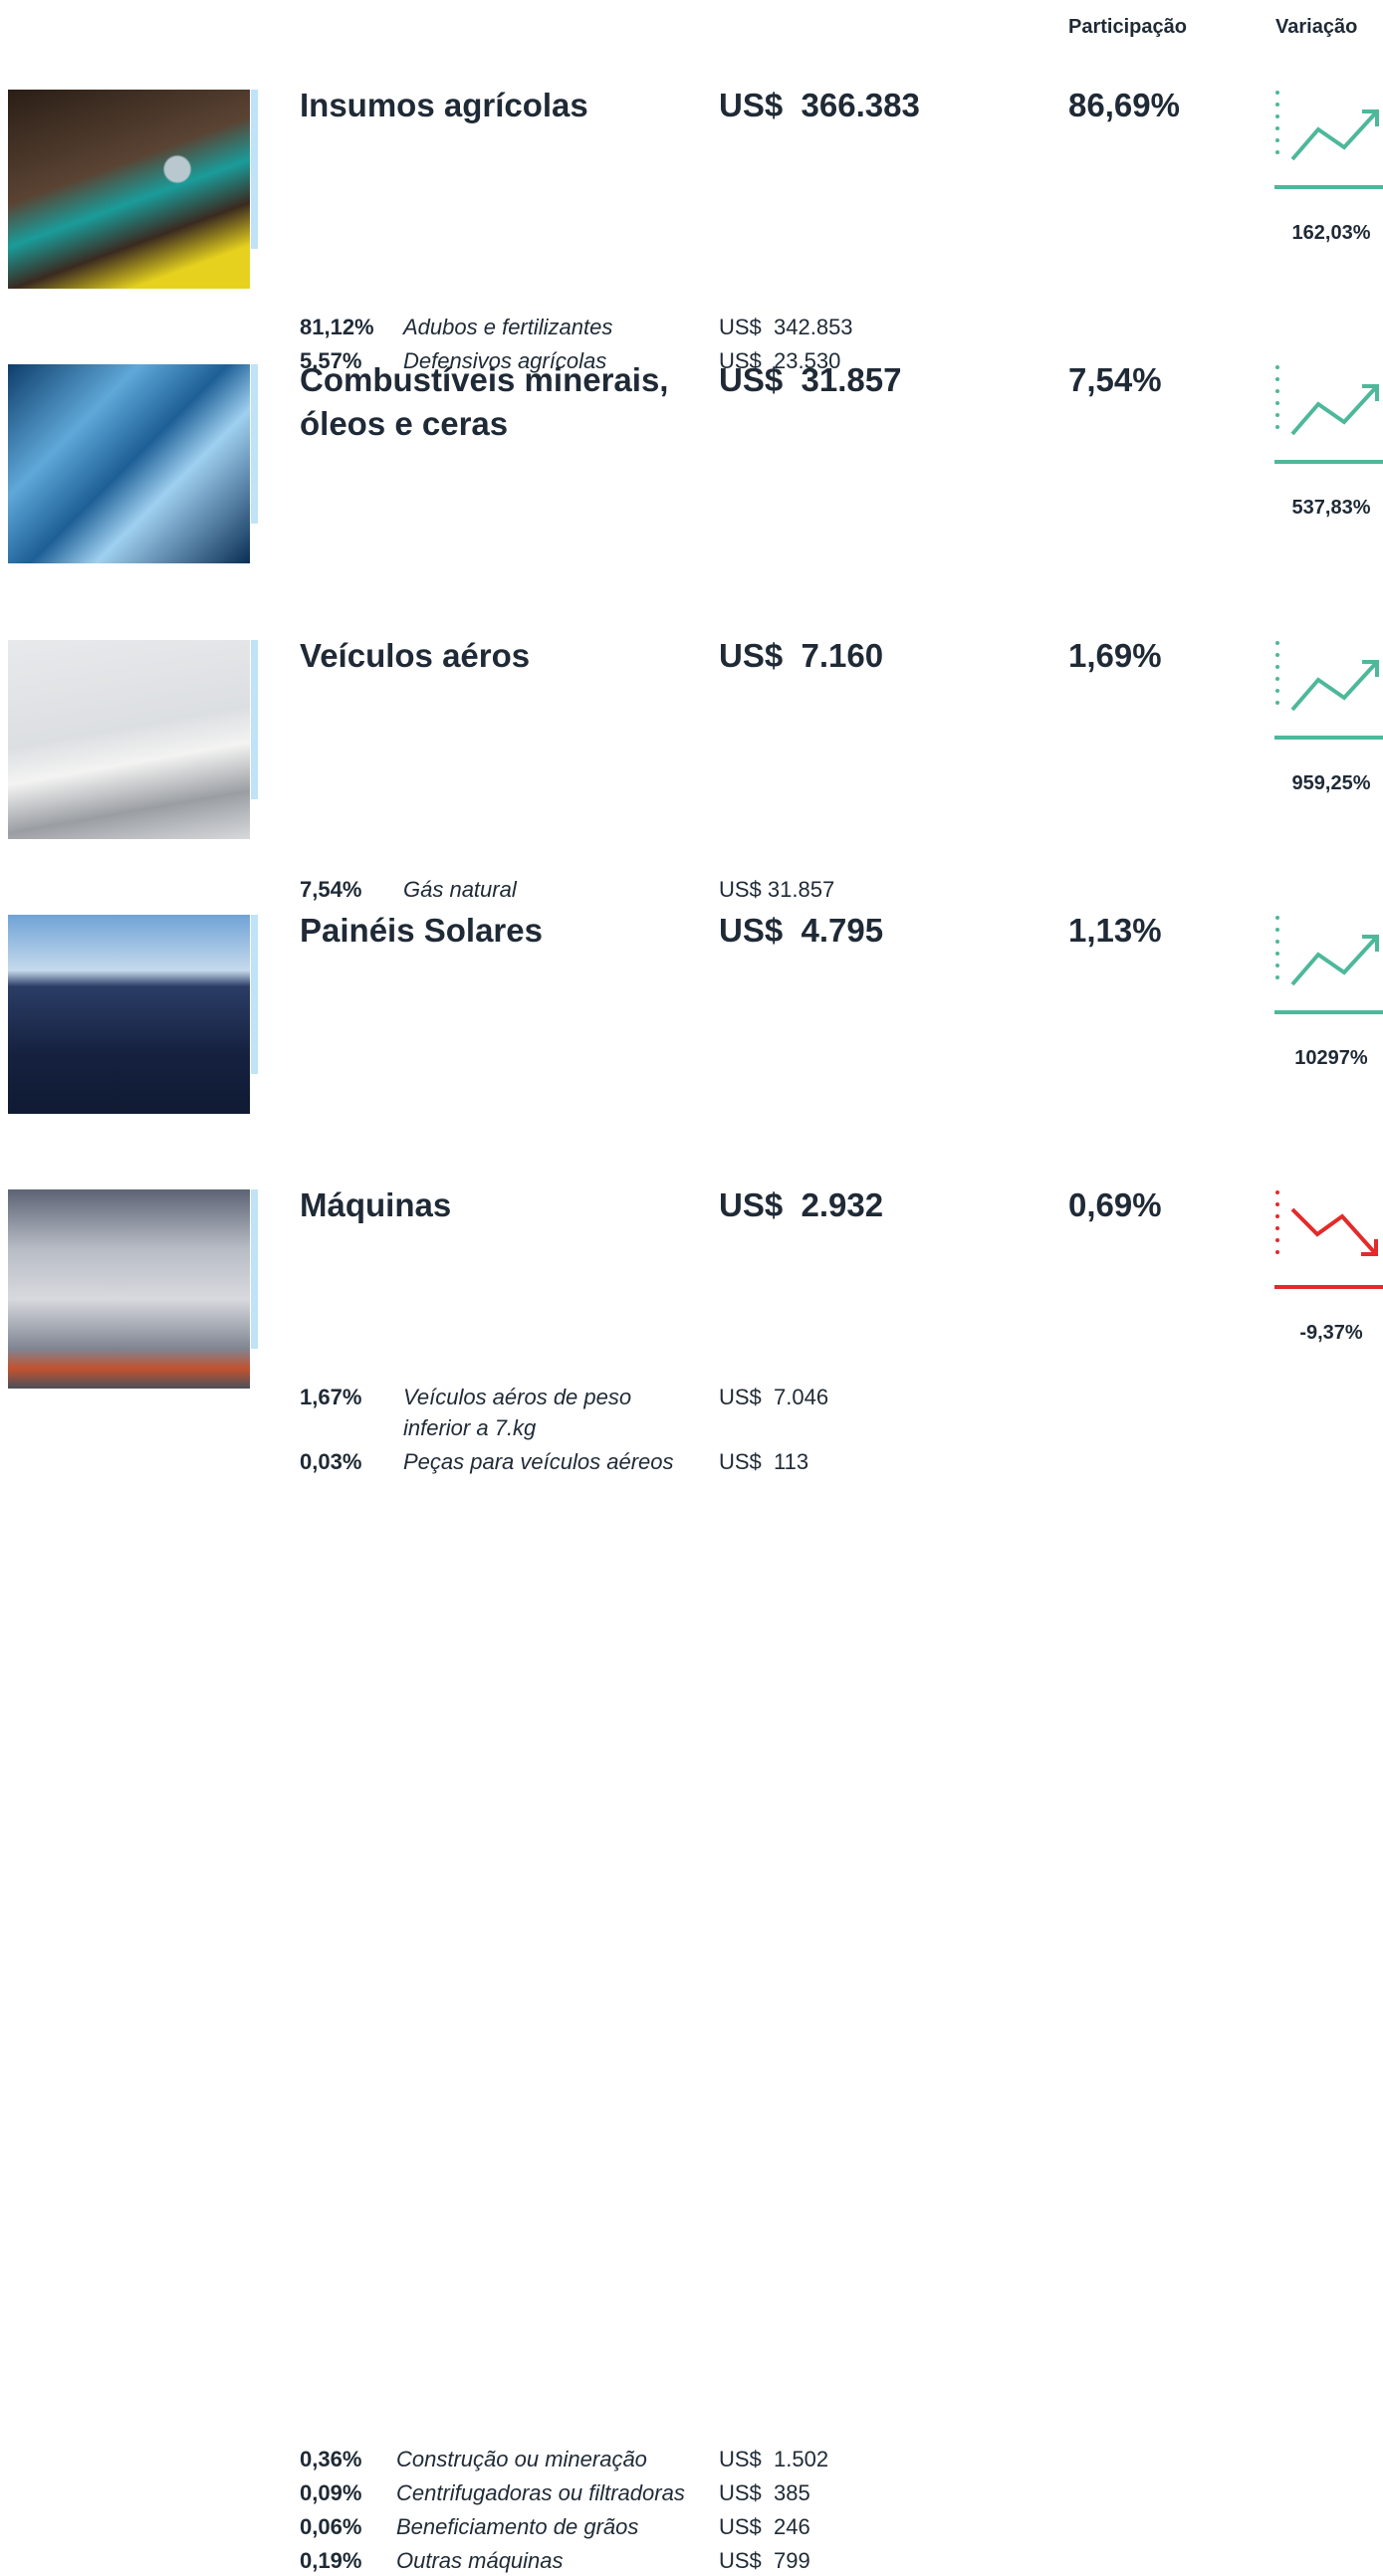 The image size is (1383, 2576). I want to click on item-value: US$ 799, so click(764, 2560).